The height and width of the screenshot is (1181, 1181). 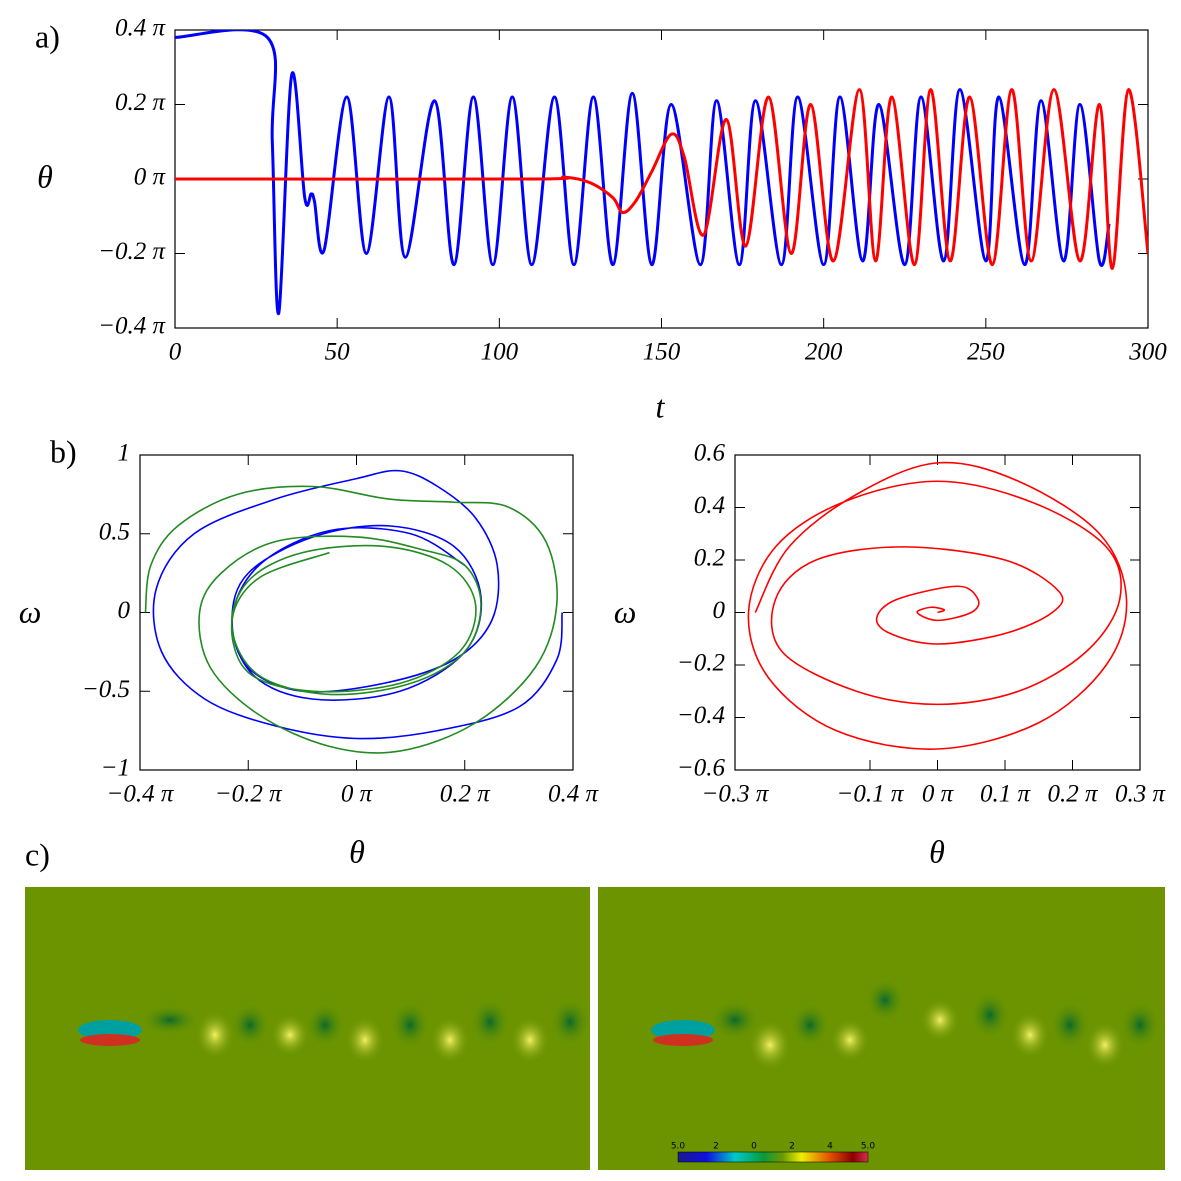 What do you see at coordinates (1141, 794) in the screenshot?
I see `x-tick-label: 0.3 π` at bounding box center [1141, 794].